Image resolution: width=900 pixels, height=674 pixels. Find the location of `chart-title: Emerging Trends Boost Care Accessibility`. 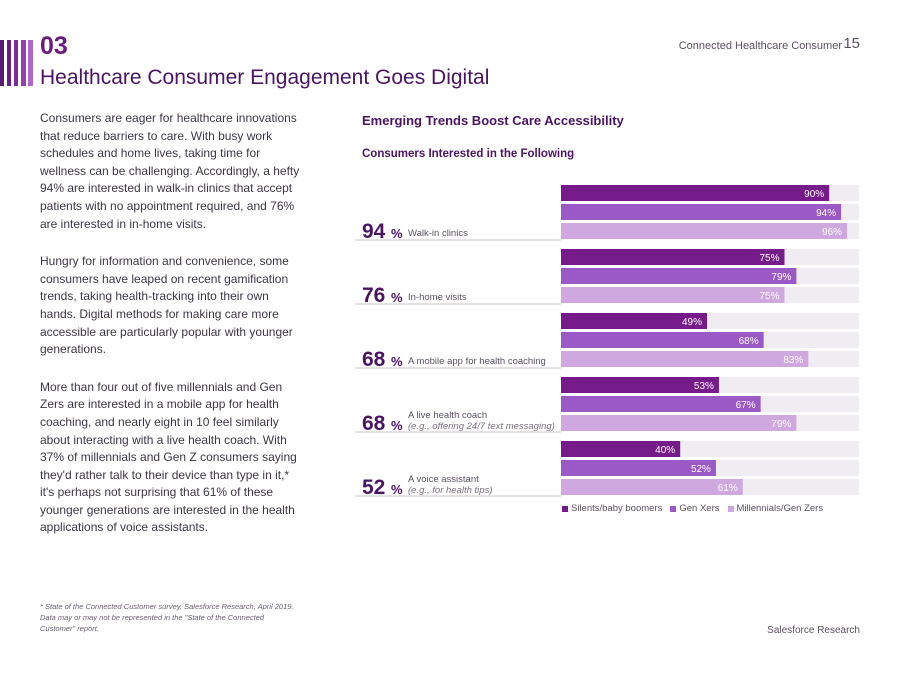

chart-title: Emerging Trends Boost Care Accessibility is located at coordinates (493, 120).